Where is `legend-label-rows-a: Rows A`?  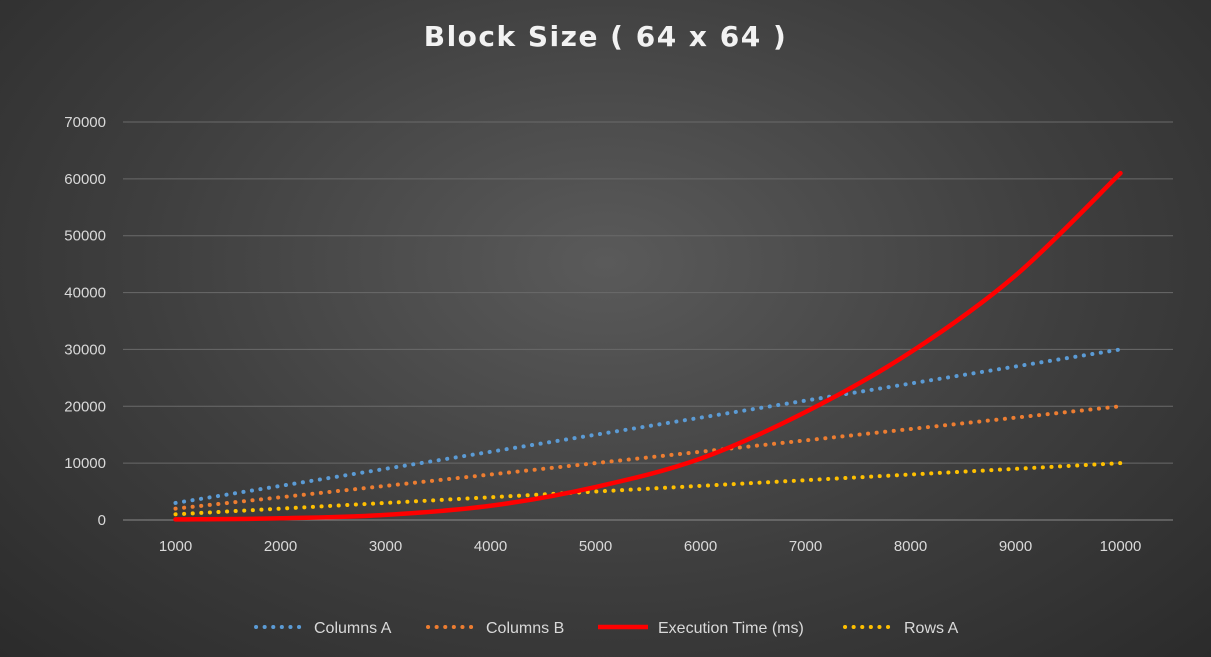 legend-label-rows-a: Rows A is located at coordinates (931, 628).